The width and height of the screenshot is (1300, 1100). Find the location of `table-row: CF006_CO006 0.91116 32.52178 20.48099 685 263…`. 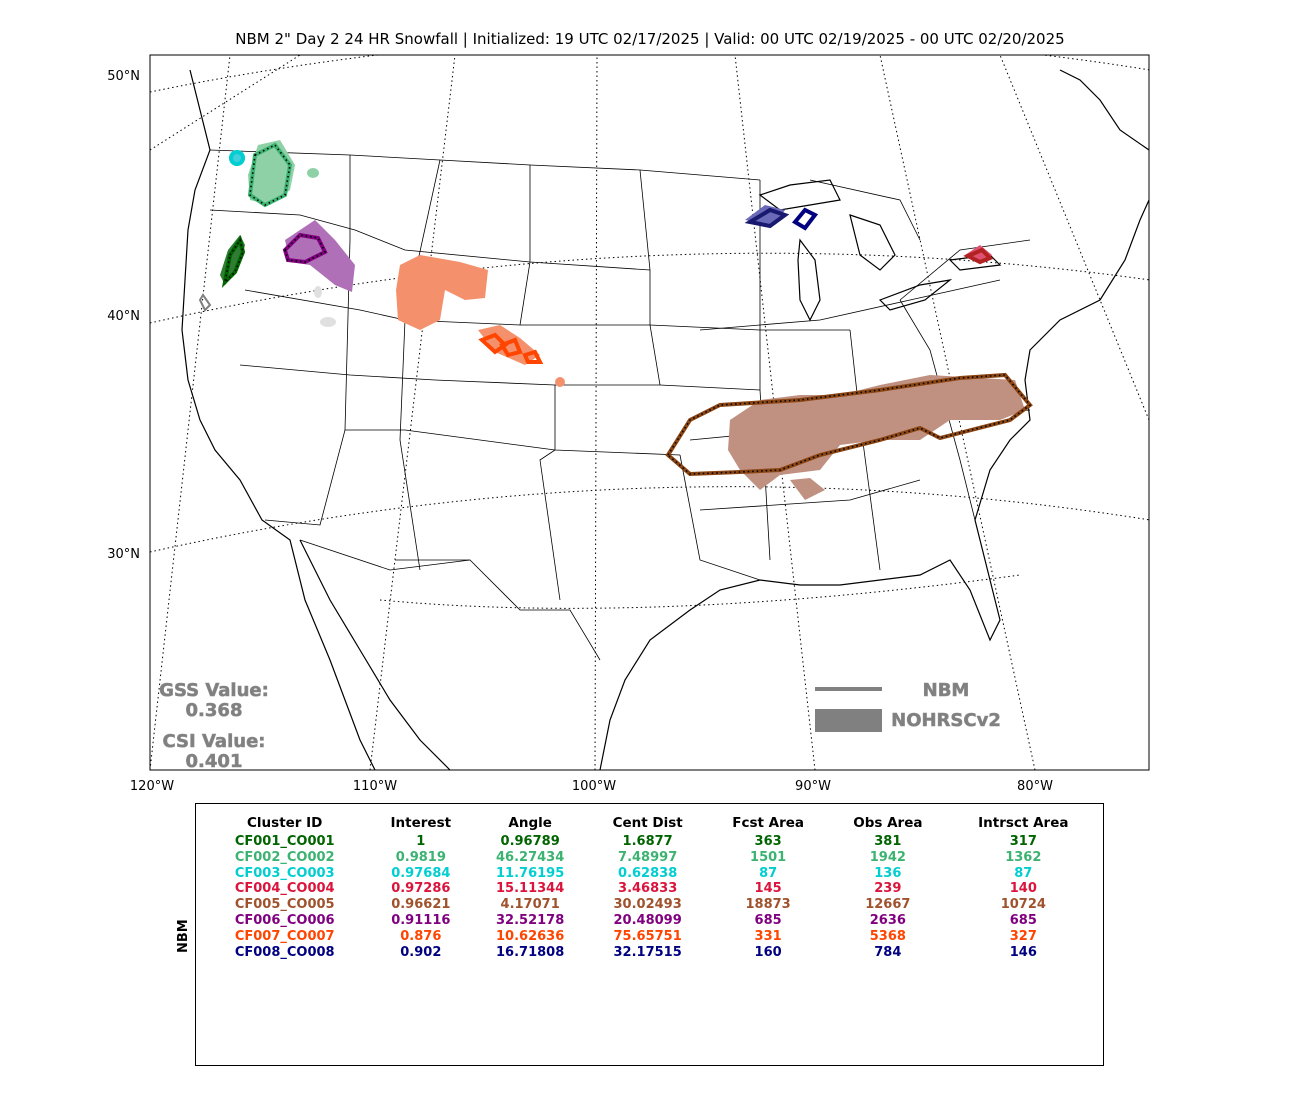

table-row: CF006_CO006 0.91116 32.52178 20.48099 685 263… is located at coordinates (650, 921).